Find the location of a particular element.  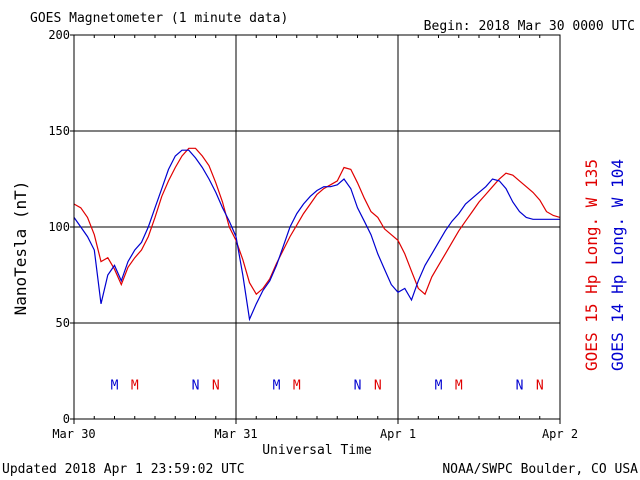

x-tick-label: Mar 30 is located at coordinates (73, 434).